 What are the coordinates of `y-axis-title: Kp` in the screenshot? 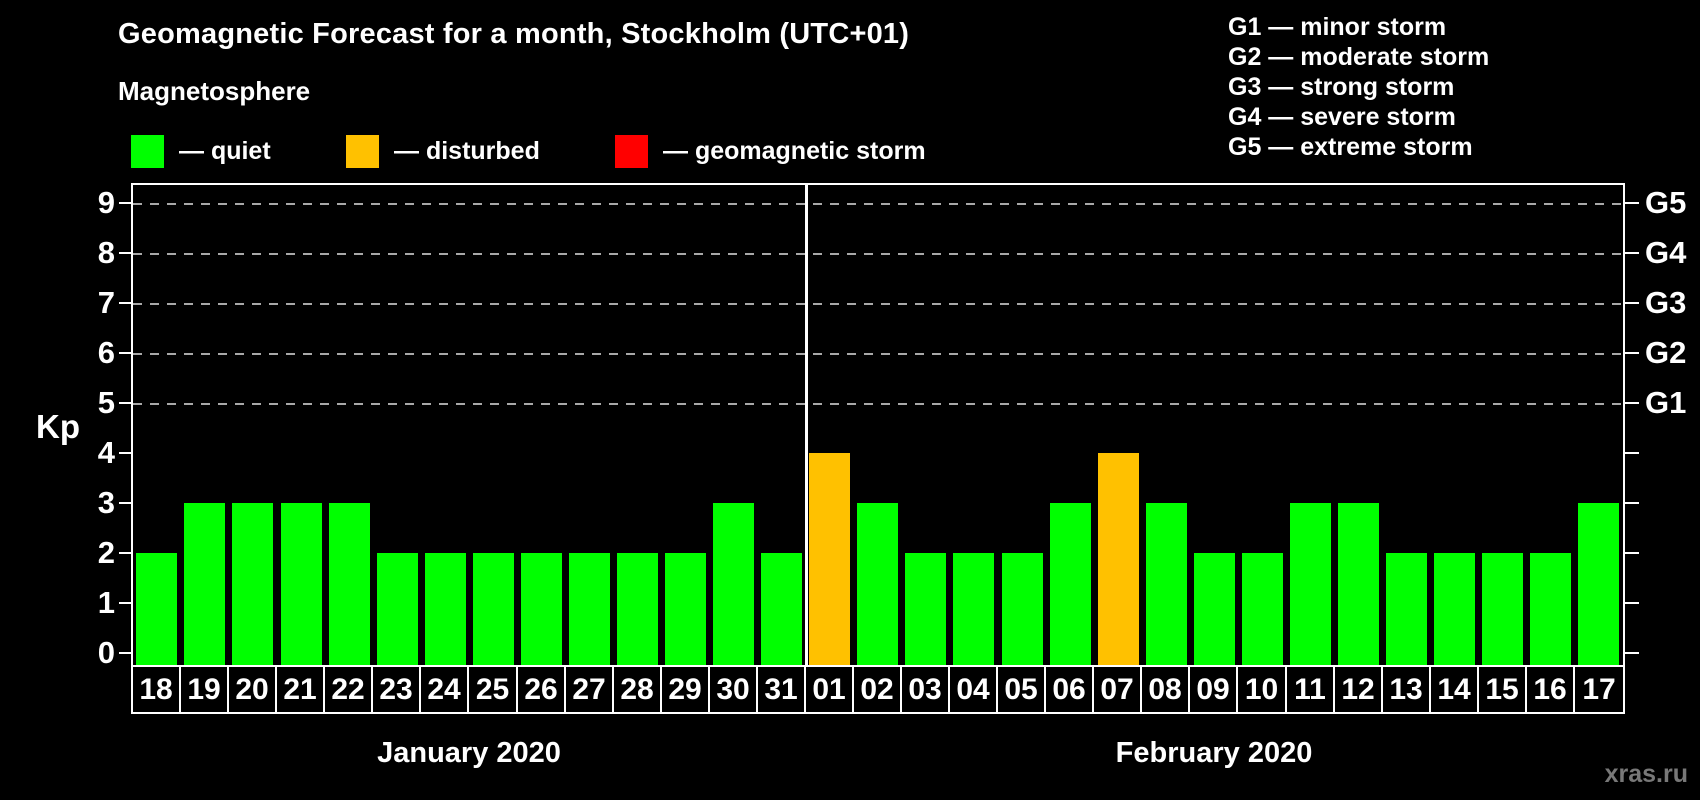 It's located at (58, 426).